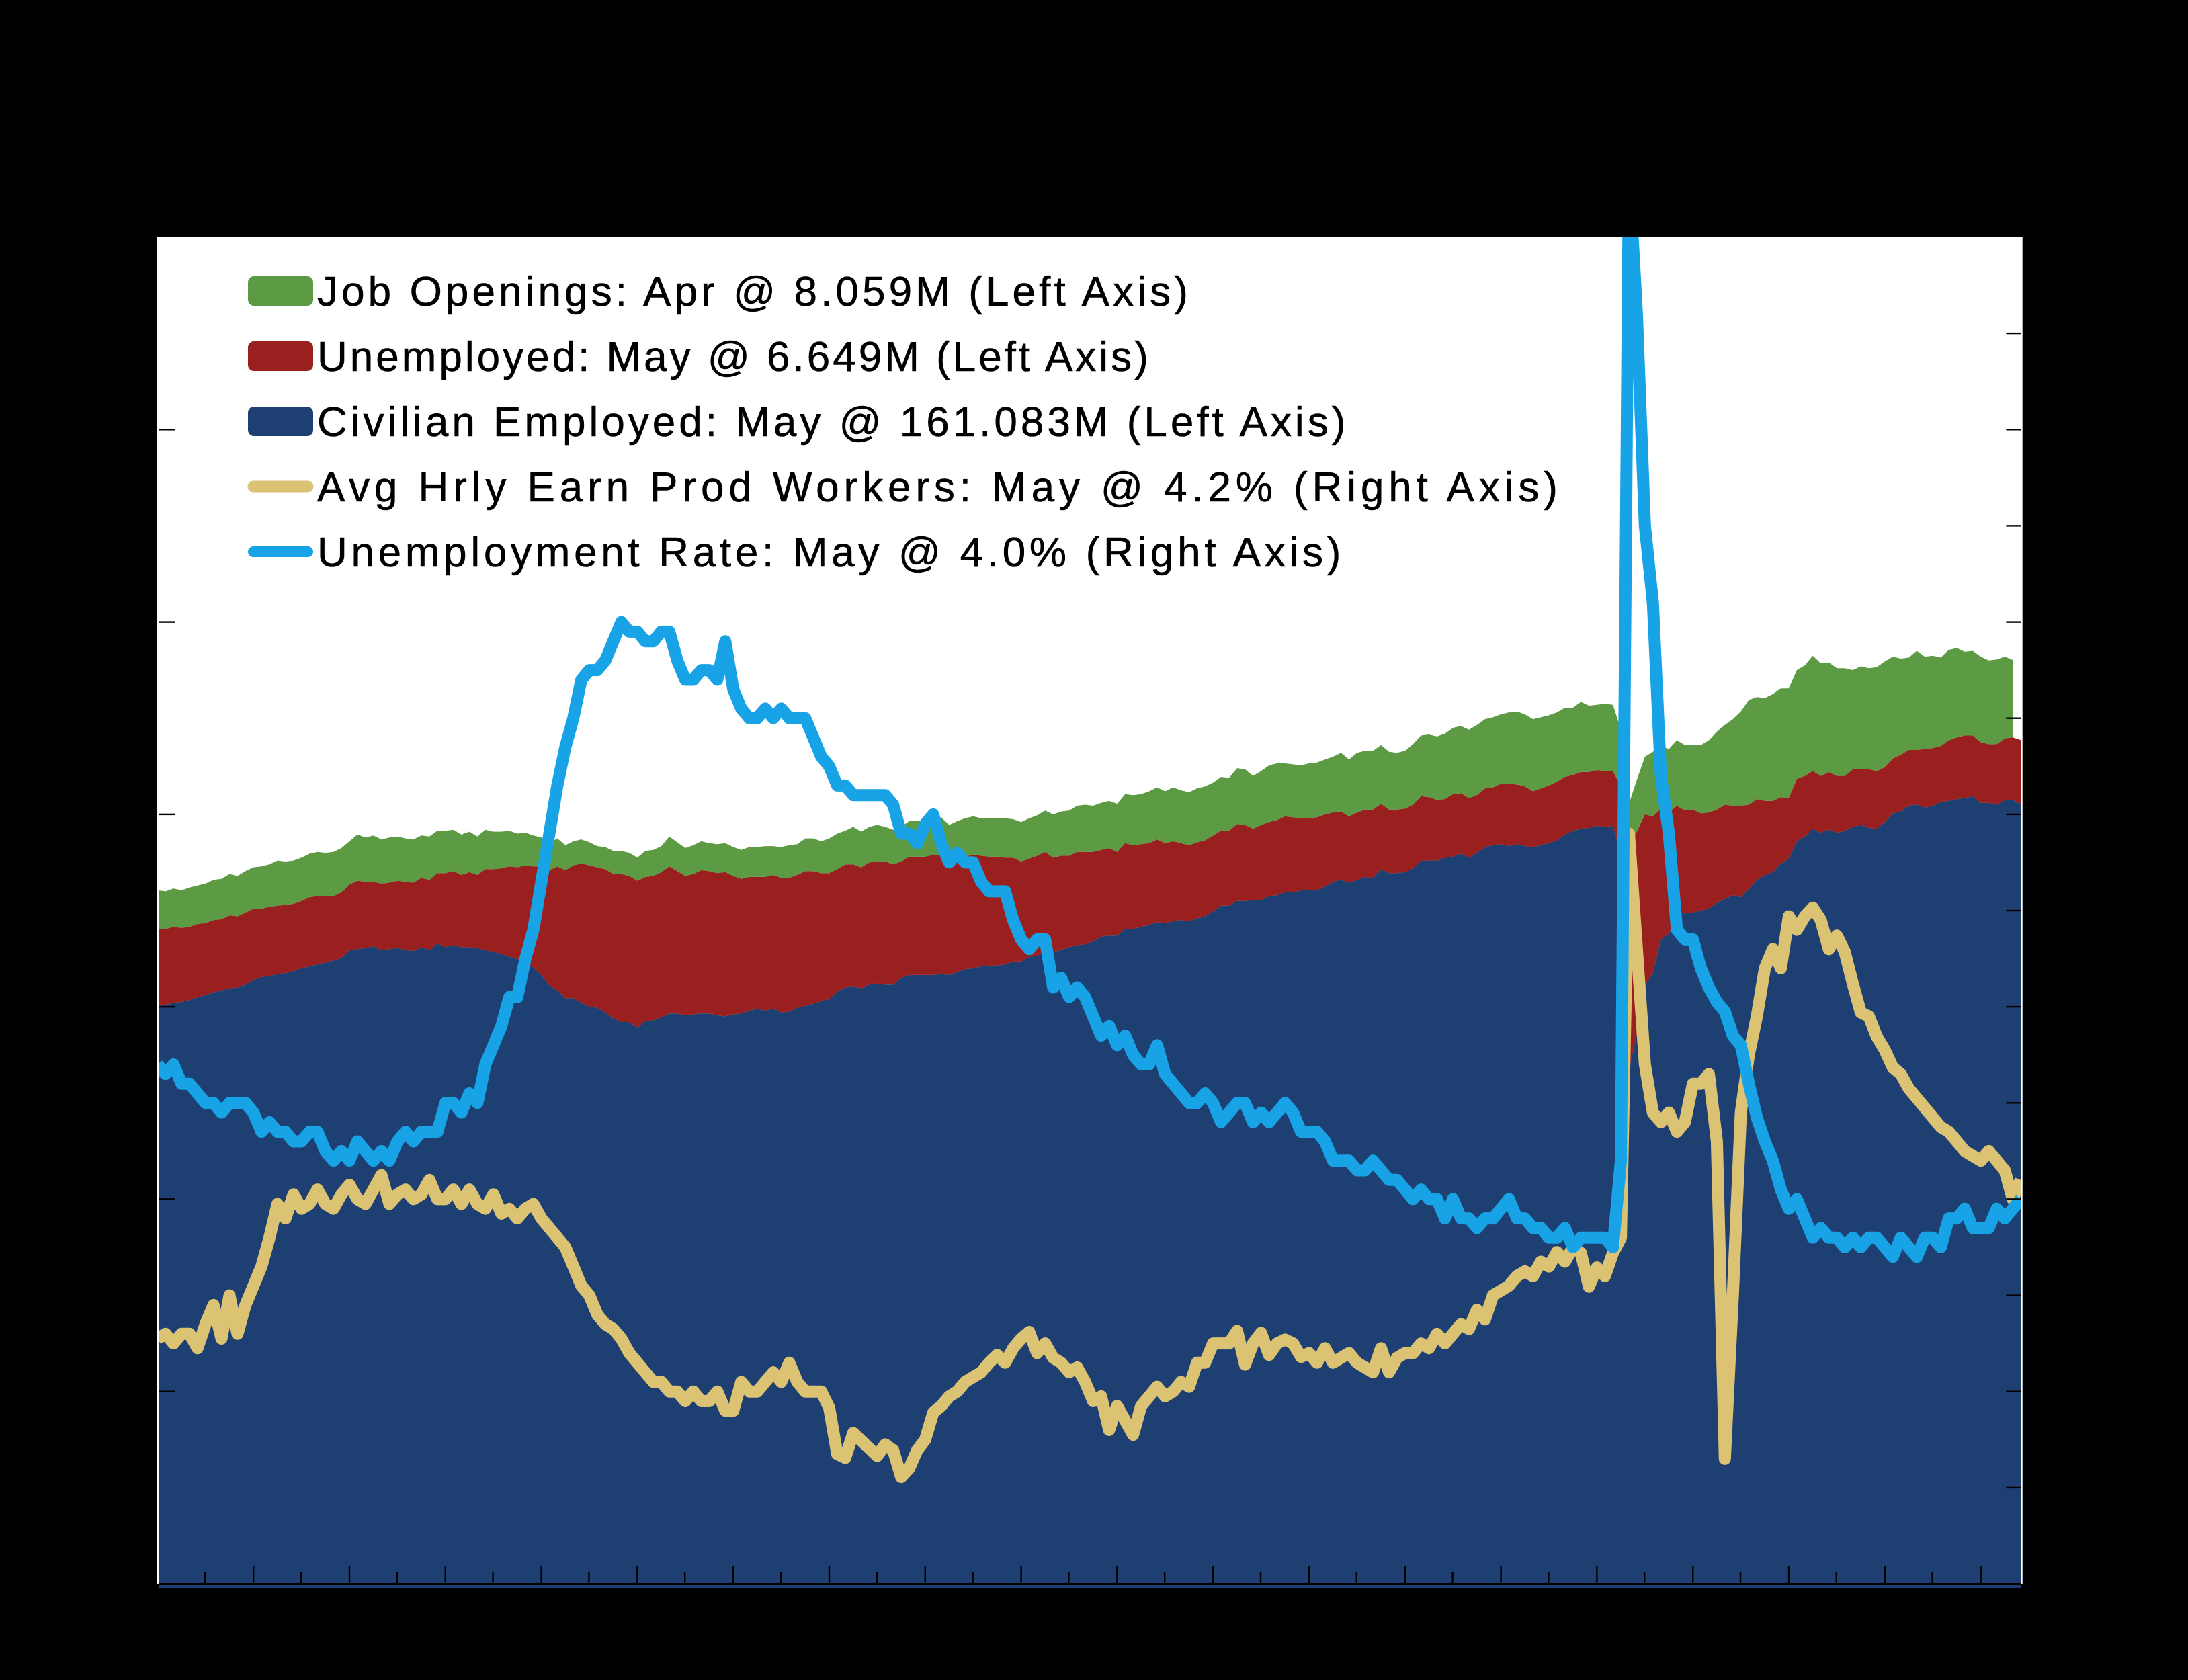  What do you see at coordinates (734, 357) in the screenshot?
I see `svg-text:Unemployed: May @ 6.649M (Left: Unemployed: May @ 6.649M (Left Axis)` at bounding box center [734, 357].